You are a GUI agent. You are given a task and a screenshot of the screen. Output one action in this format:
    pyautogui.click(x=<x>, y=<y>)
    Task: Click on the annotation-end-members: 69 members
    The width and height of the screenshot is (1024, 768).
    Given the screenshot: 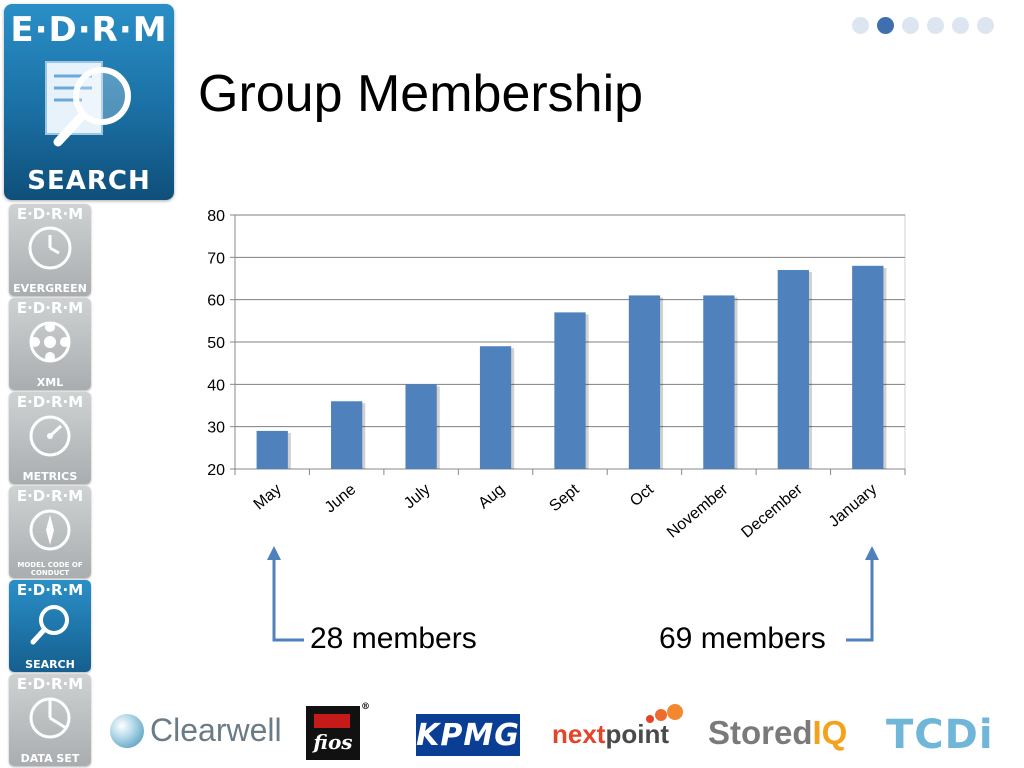 What is the action you would take?
    pyautogui.click(x=742, y=638)
    